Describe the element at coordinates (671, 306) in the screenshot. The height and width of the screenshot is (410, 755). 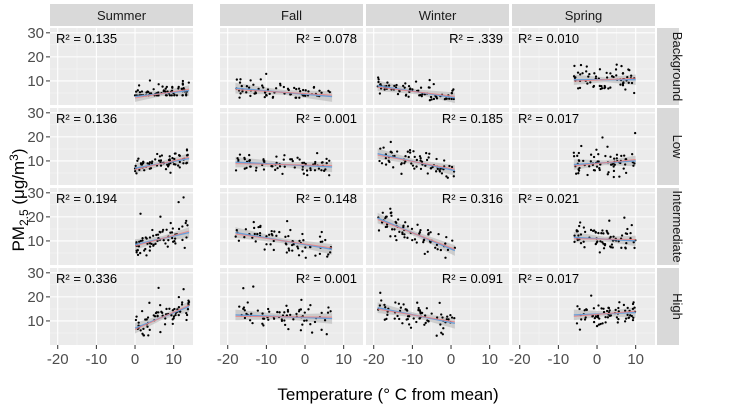
I see `row-strip-high: High` at that location.